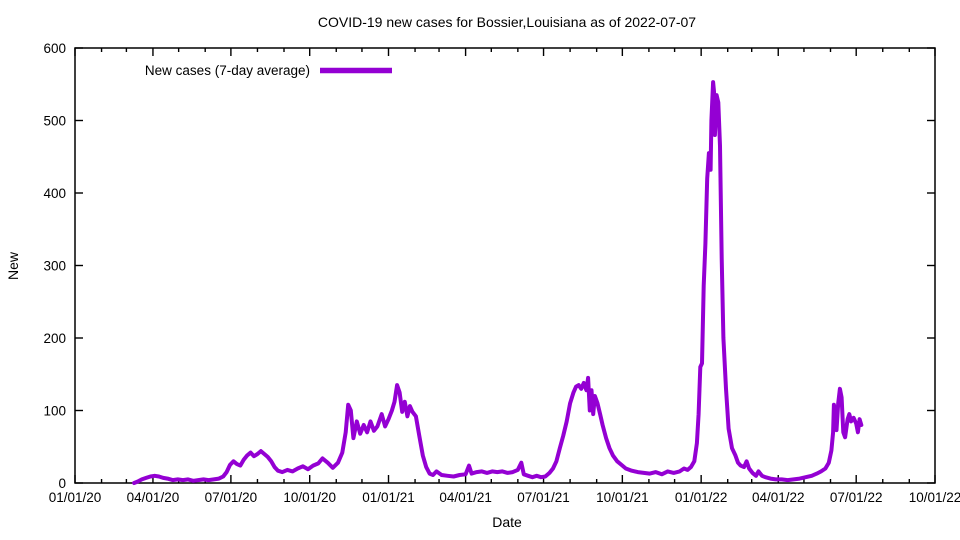 This screenshot has height=540, width=960. I want to click on y-tick-label: 300, so click(54, 266).